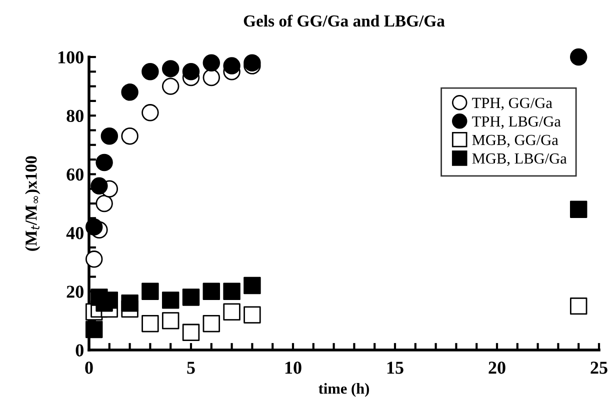 The height and width of the screenshot is (407, 616). Describe the element at coordinates (293, 368) in the screenshot. I see `x-tick-label: 10` at that location.